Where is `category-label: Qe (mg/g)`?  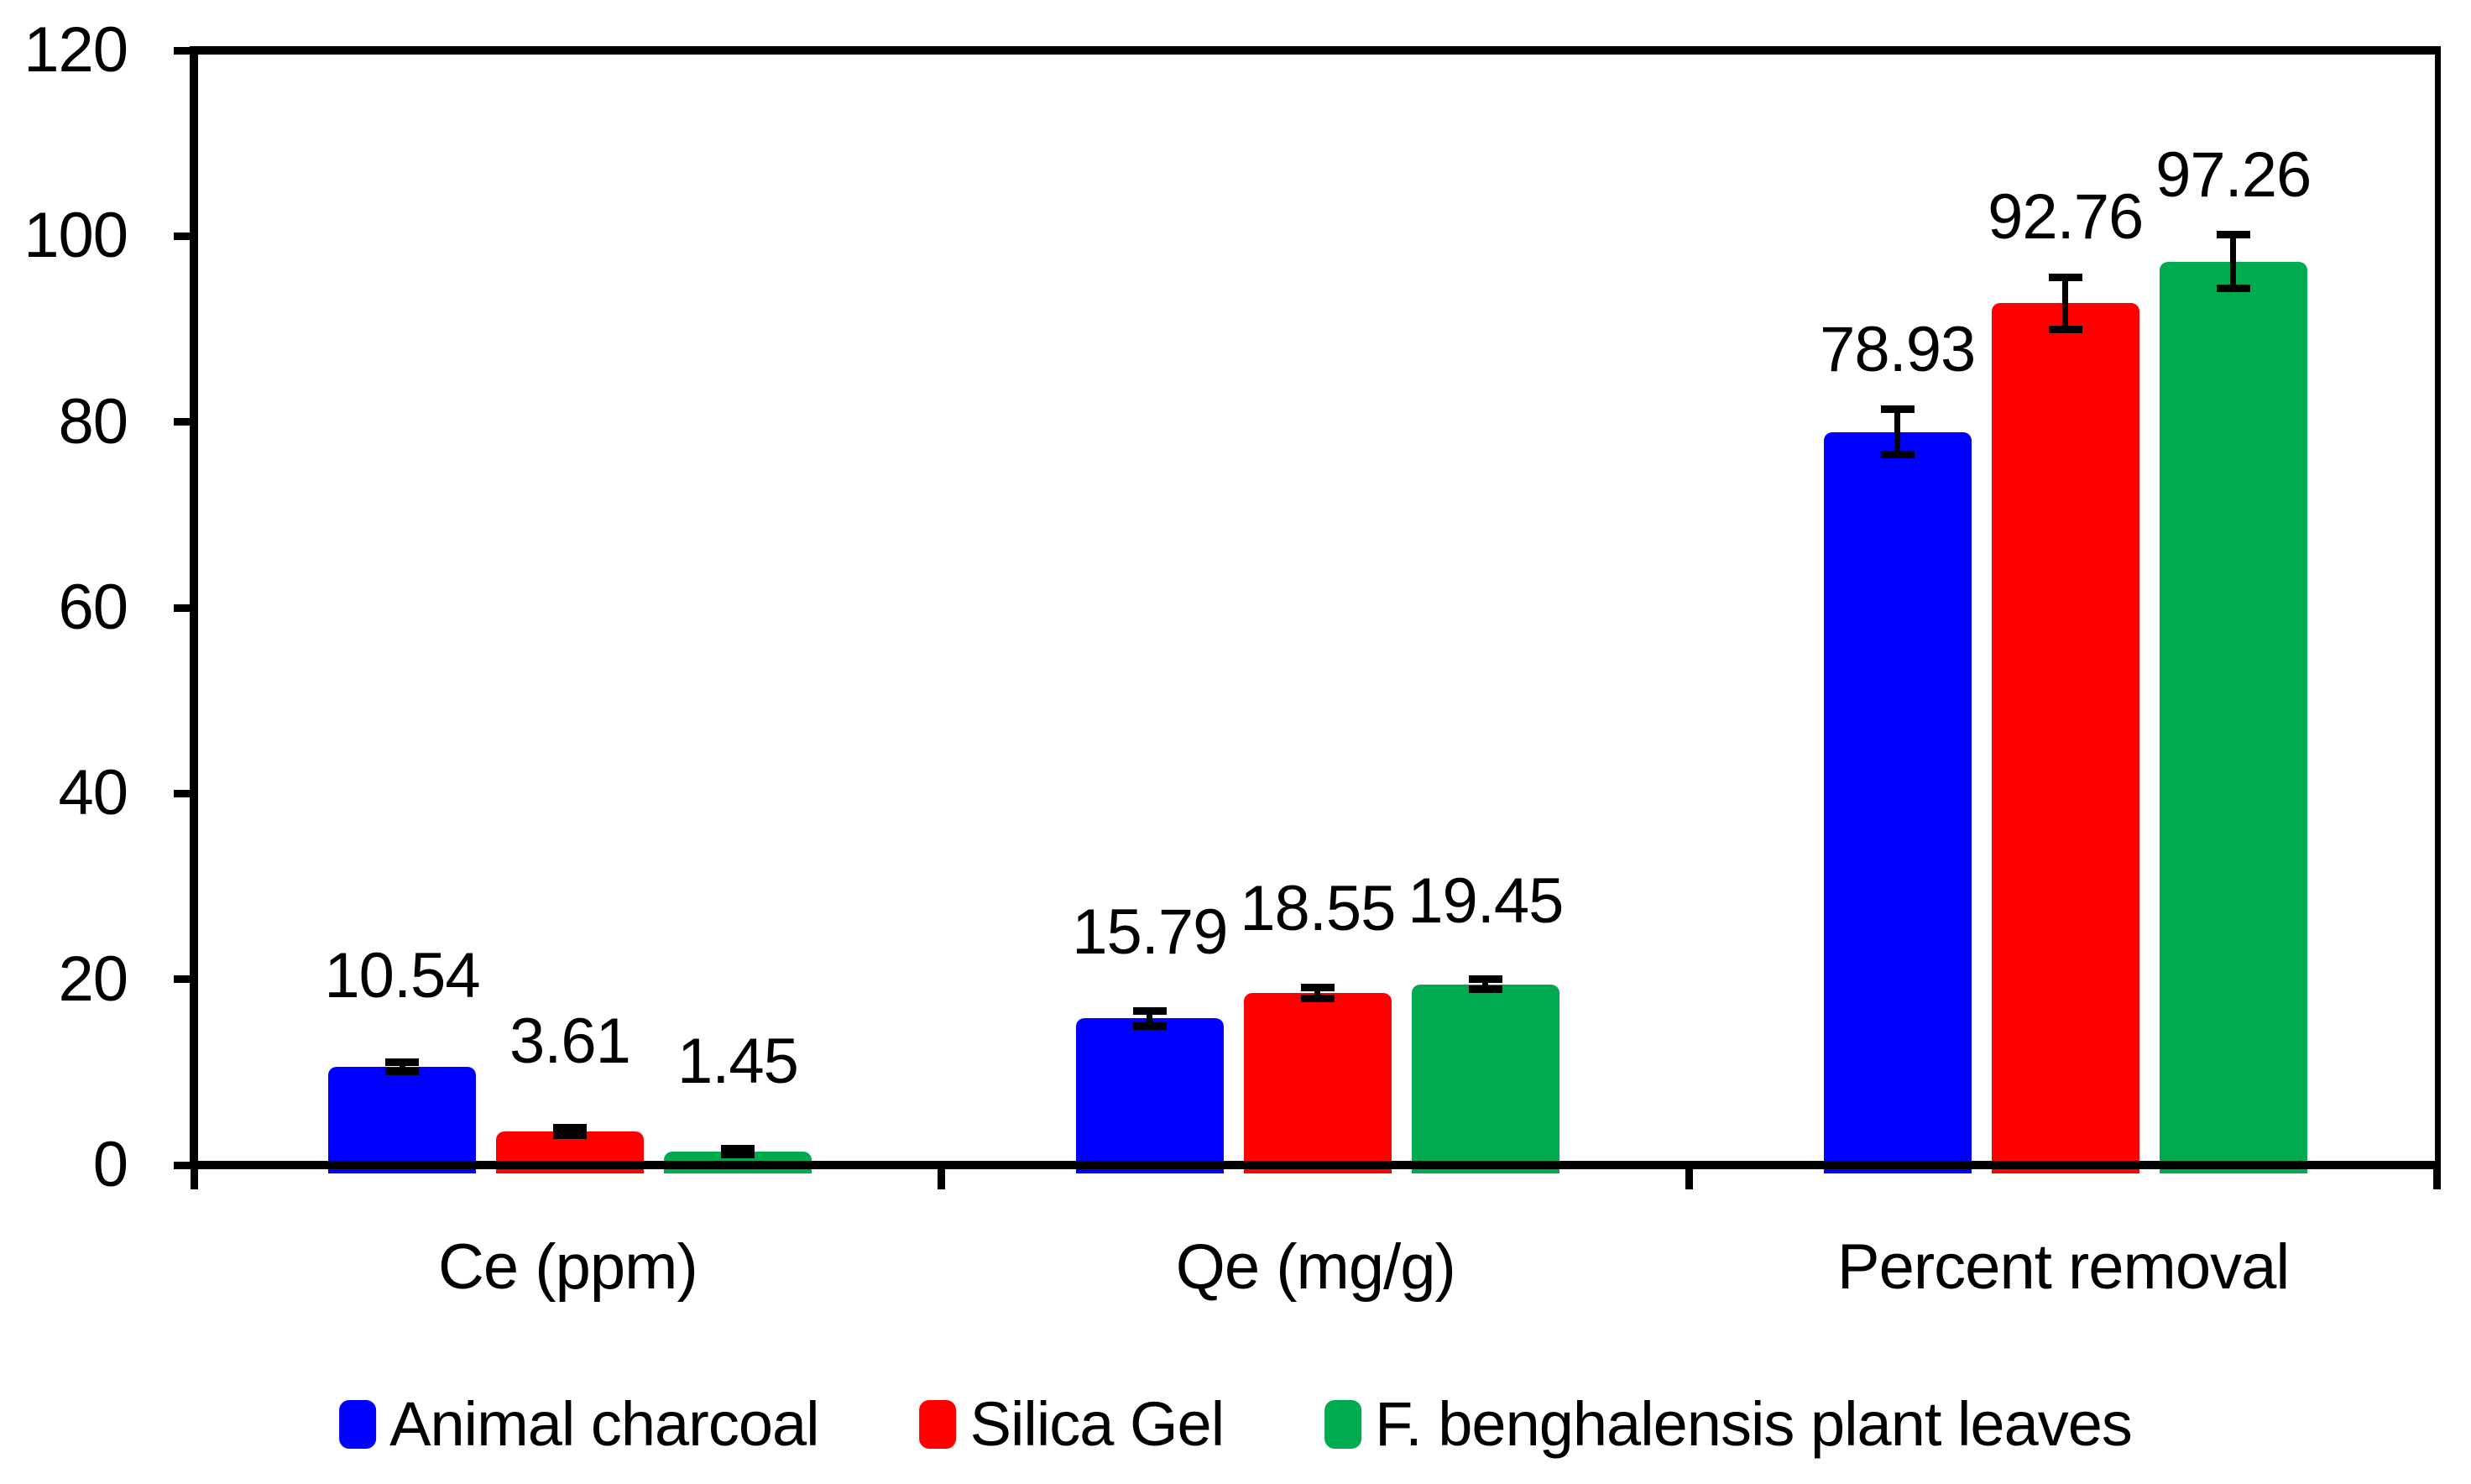
category-label: Qe (mg/g) is located at coordinates (1315, 1267).